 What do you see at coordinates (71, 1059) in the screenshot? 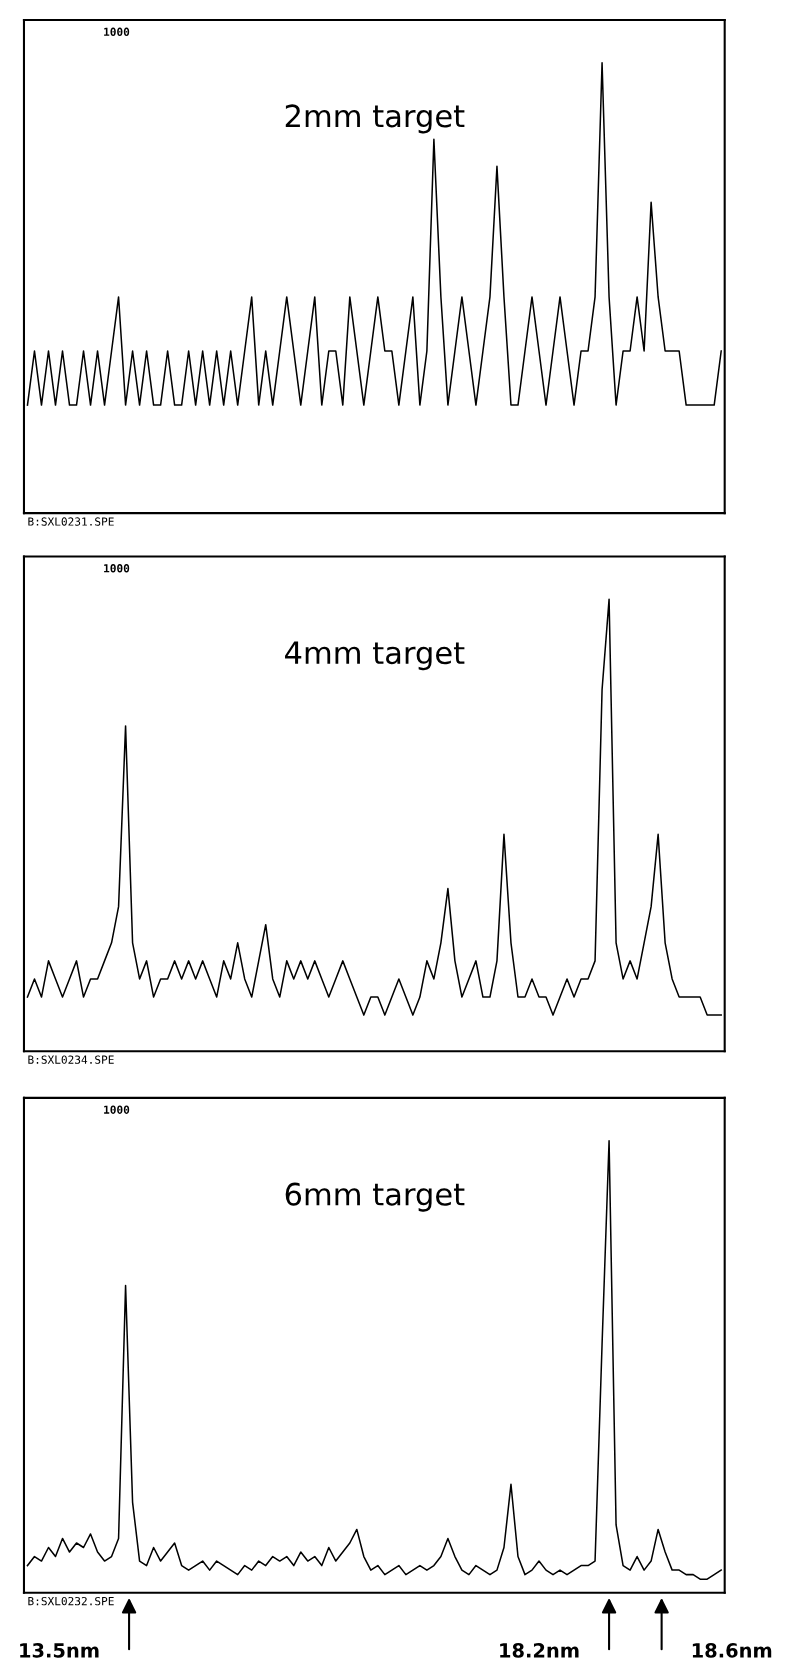
I see `text: B:SXL0234.SPE` at bounding box center [71, 1059].